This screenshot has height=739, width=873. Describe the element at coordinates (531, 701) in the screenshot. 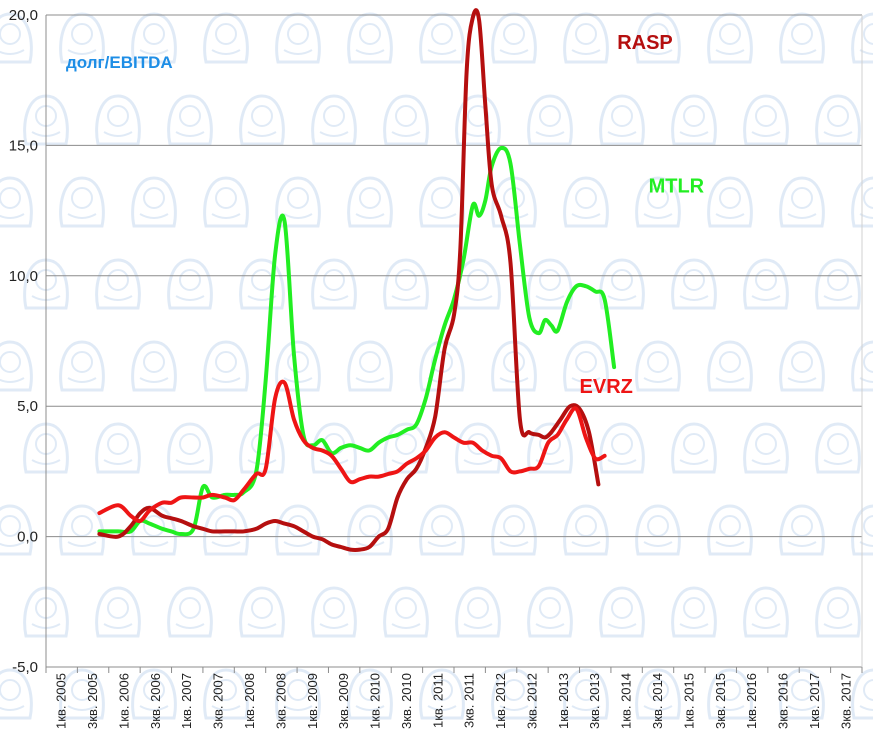

I see `x-tick-label: 3кв. 2012` at that location.